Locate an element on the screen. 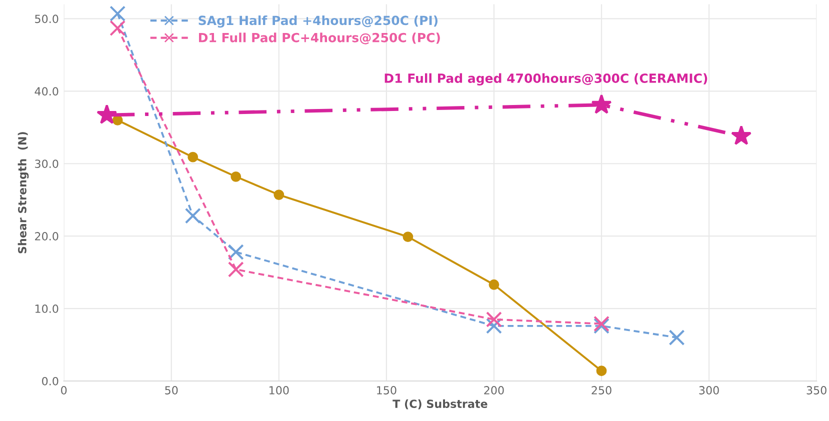  x-tick-label: 250 is located at coordinates (602, 390).